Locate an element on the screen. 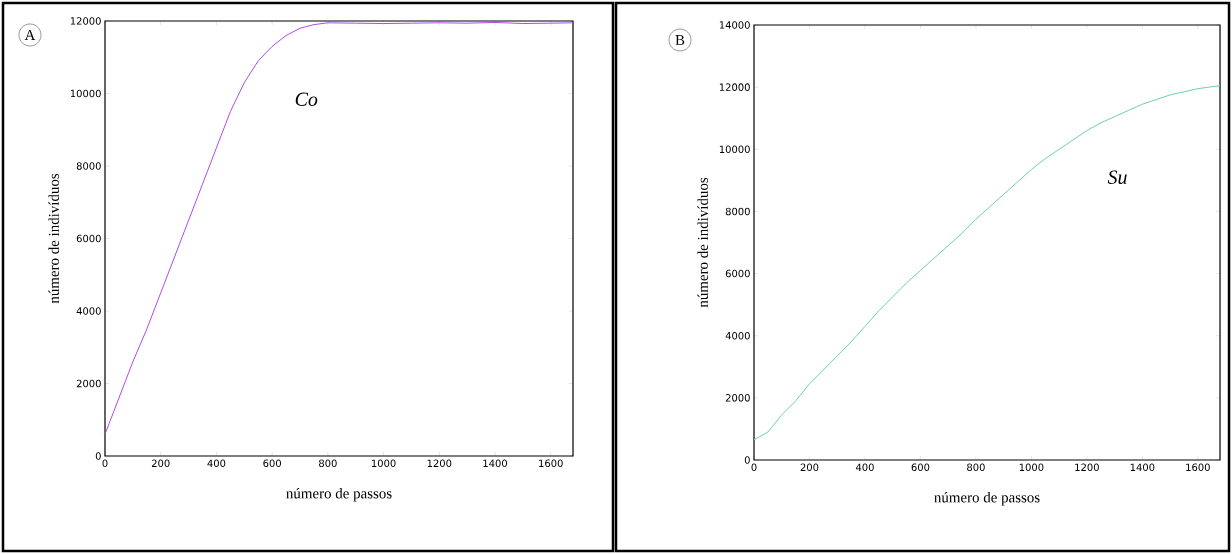  y-tick-label: 0 is located at coordinates (98, 456).